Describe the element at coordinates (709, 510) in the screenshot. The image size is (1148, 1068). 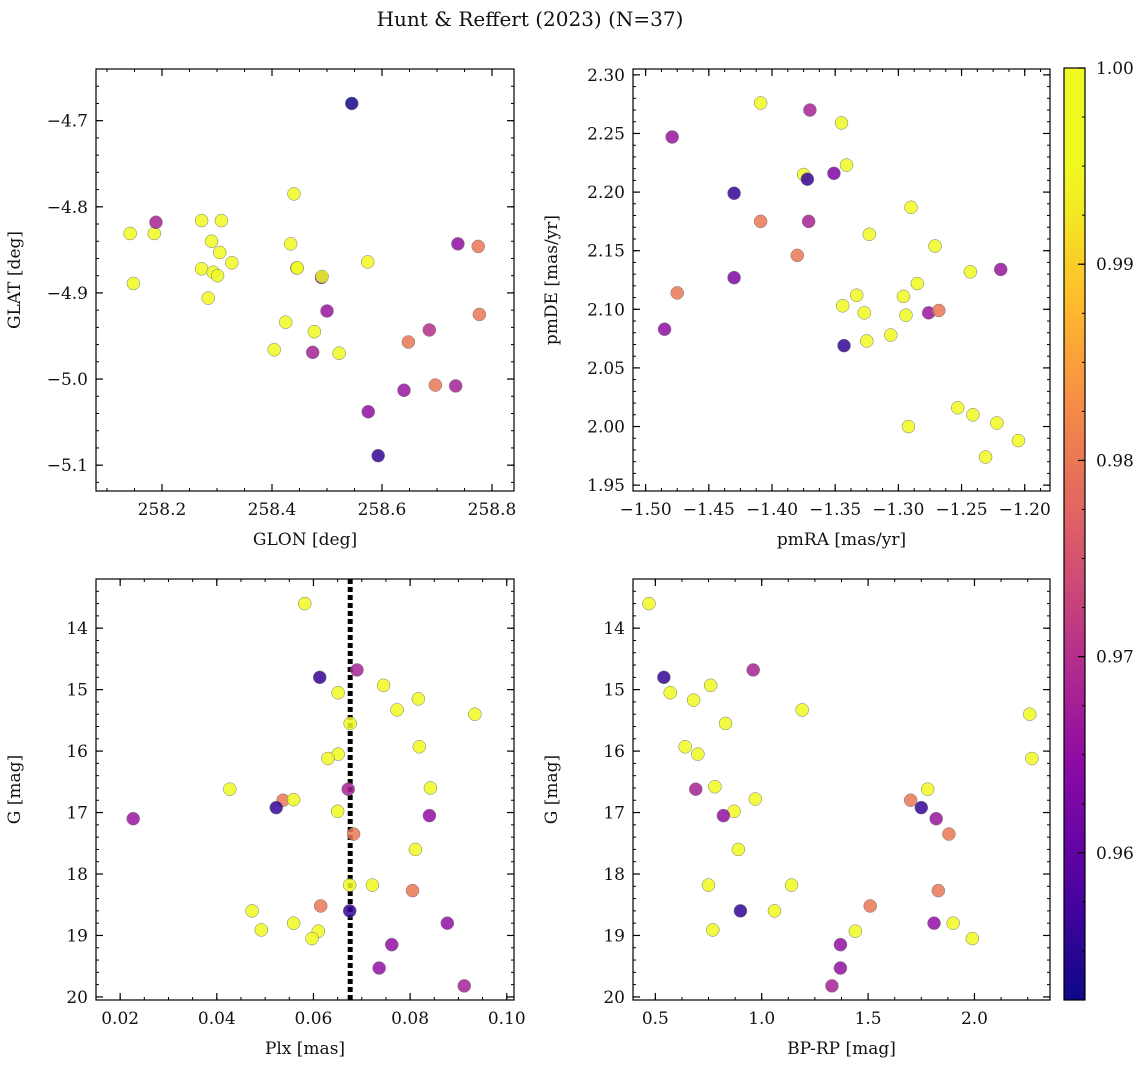
I see `x-tick-label: −1.45` at that location.